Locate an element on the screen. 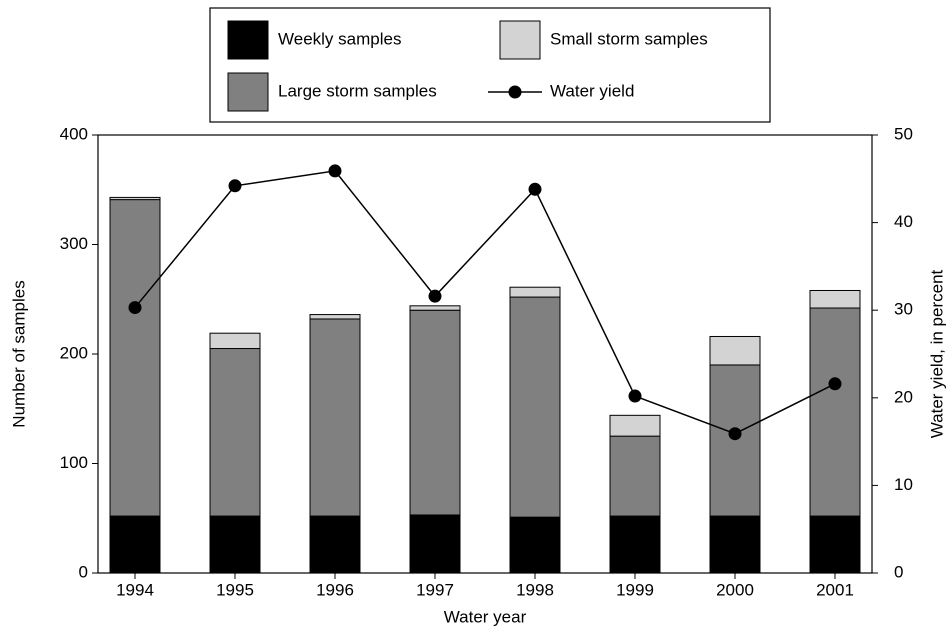 The image size is (950, 630). y2-tick-label: 10 is located at coordinates (903, 484).